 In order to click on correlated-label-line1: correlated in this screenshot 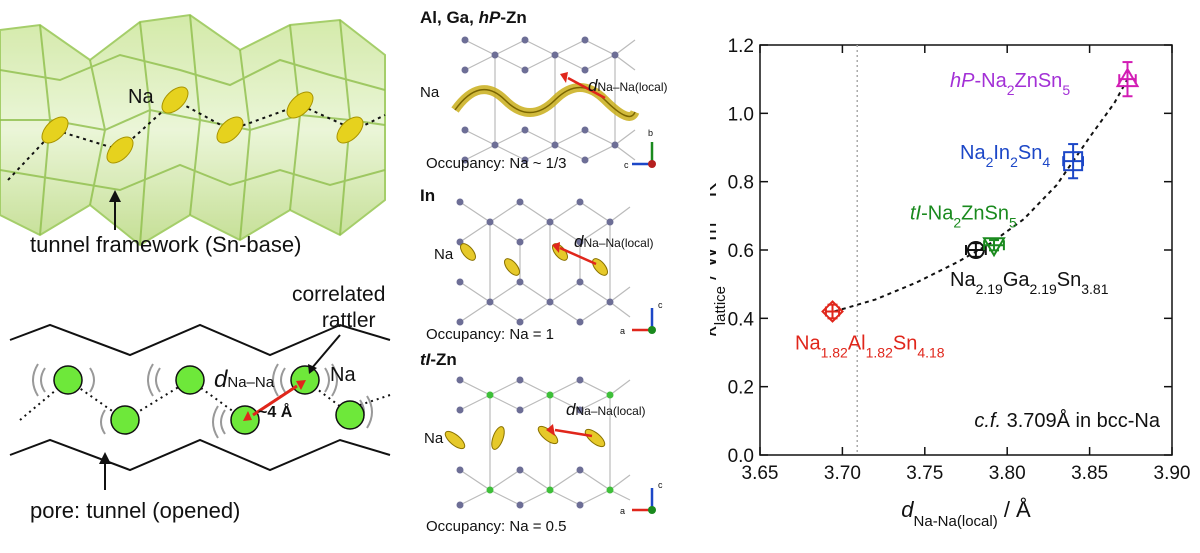, I will do `click(339, 294)`.